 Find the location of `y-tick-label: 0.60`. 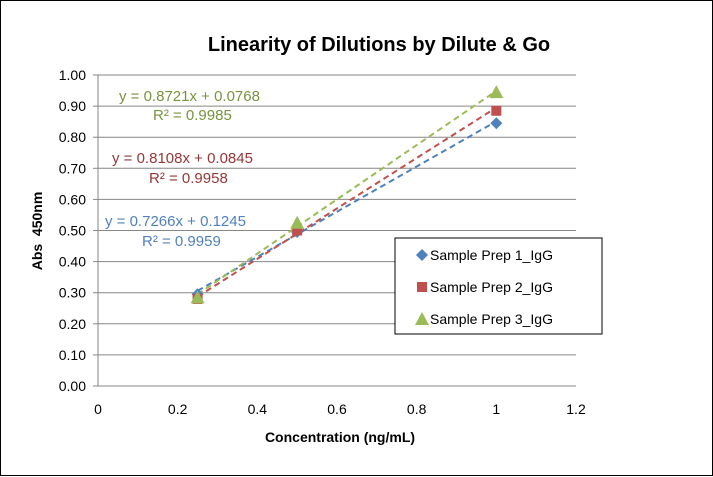

y-tick-label: 0.60 is located at coordinates (72, 199).